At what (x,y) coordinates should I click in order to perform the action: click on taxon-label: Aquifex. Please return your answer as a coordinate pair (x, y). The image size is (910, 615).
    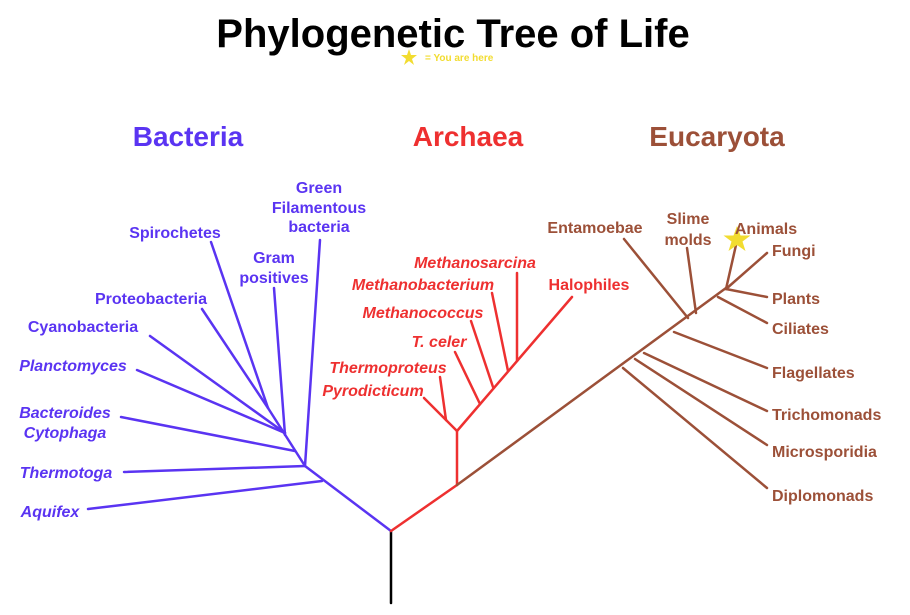
    Looking at the image, I should click on (50, 512).